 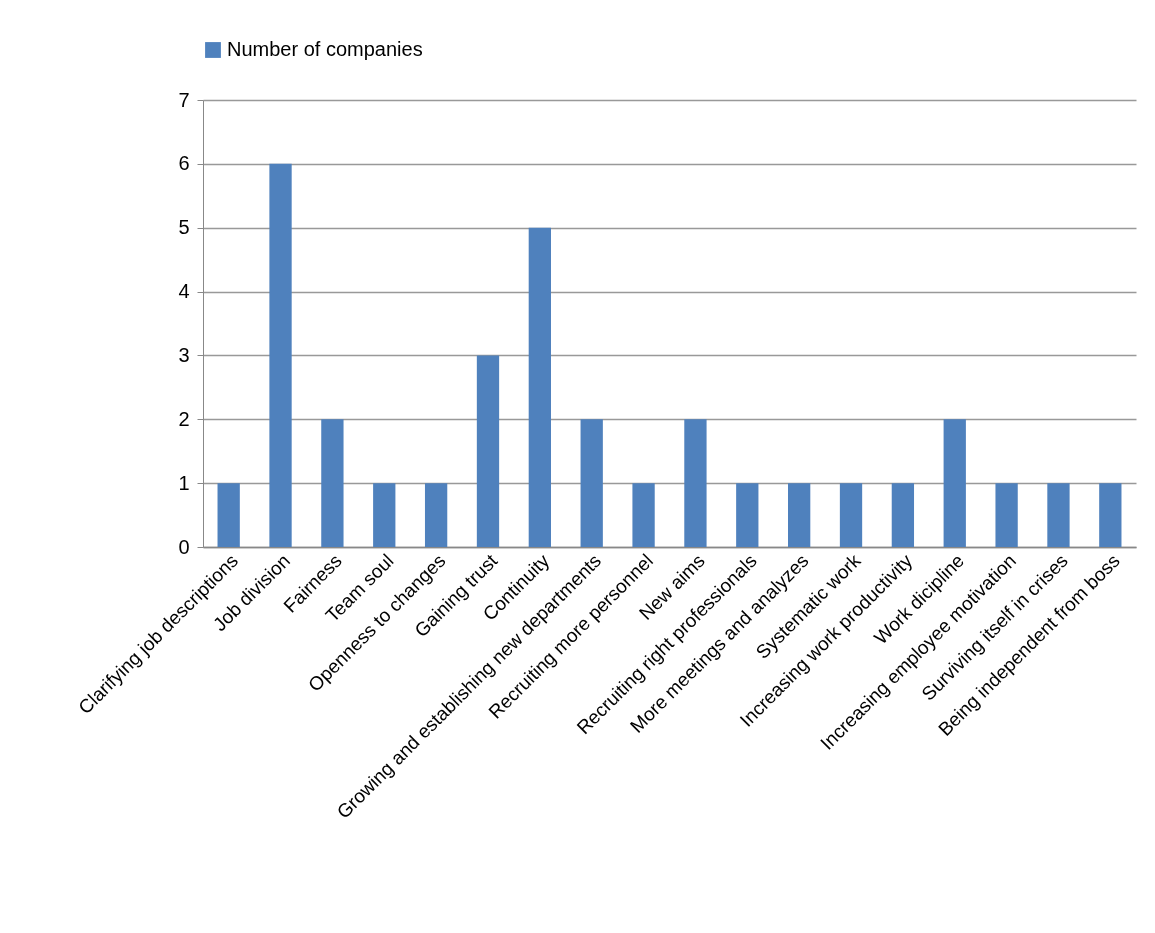 I want to click on y-tick-label: 7, so click(x=184, y=99).